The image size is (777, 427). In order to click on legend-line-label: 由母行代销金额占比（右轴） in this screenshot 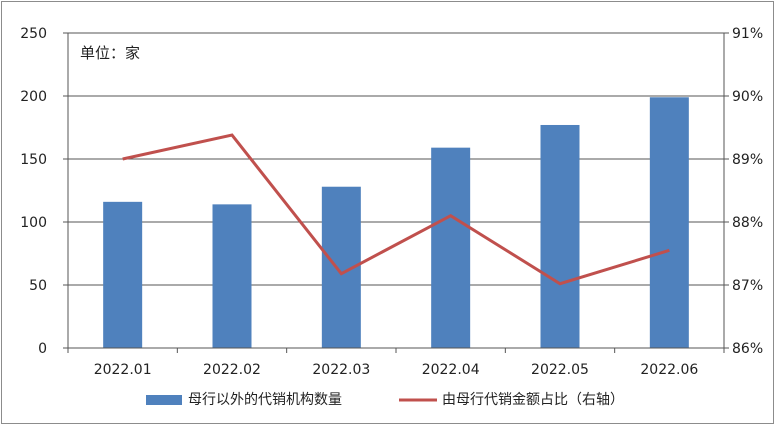, I will do `click(533, 400)`.